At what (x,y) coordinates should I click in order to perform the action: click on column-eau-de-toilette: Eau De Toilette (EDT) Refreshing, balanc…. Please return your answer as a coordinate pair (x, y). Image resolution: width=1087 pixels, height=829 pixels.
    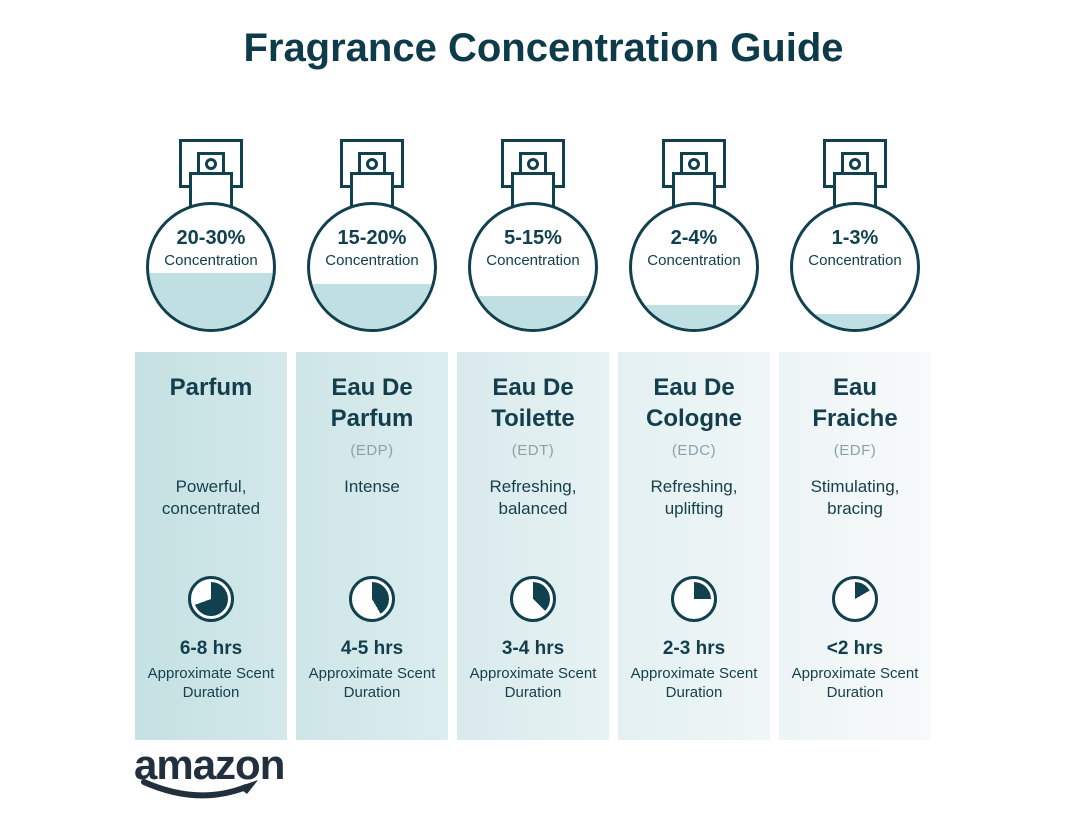
    Looking at the image, I should click on (533, 546).